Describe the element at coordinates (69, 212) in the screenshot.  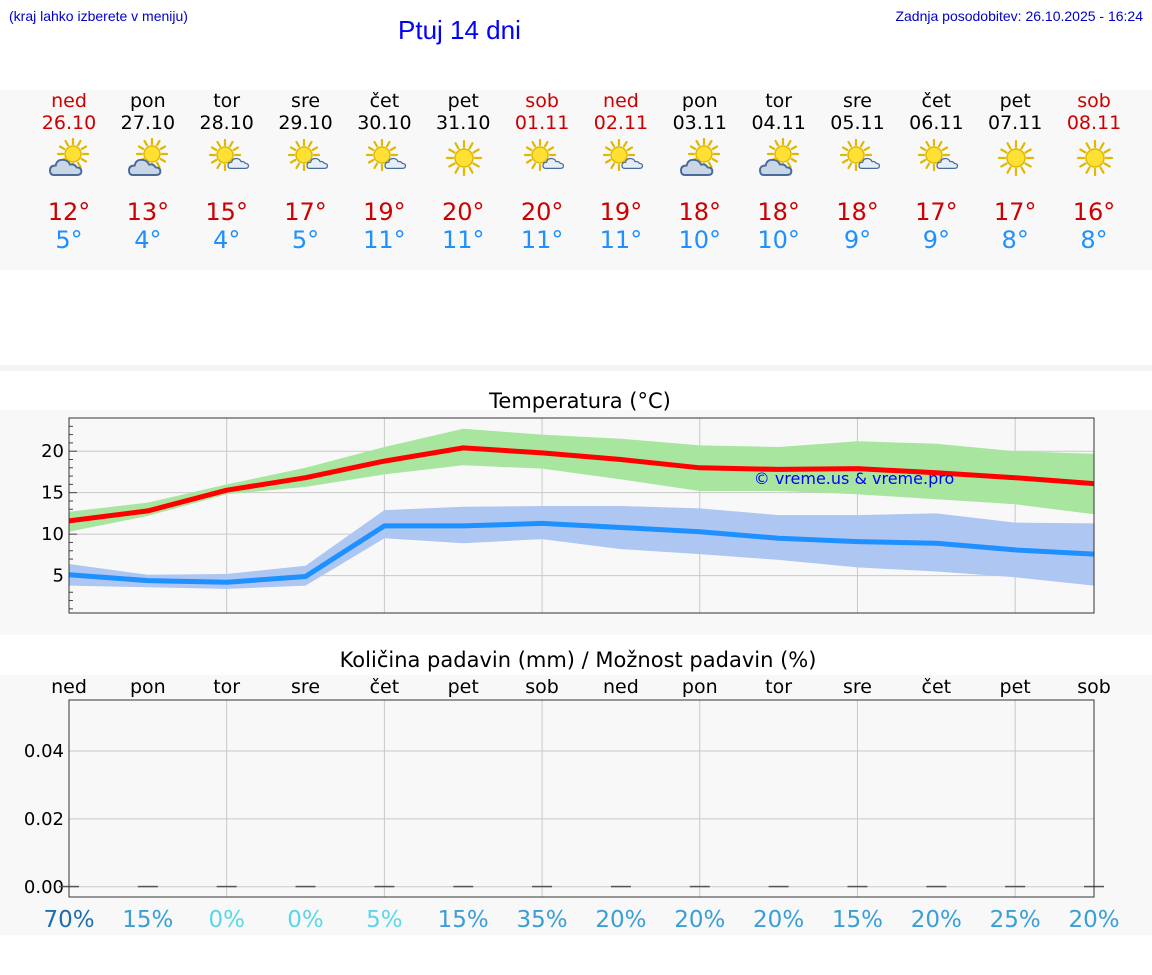
I see `forecast-max-temp: 12°` at that location.